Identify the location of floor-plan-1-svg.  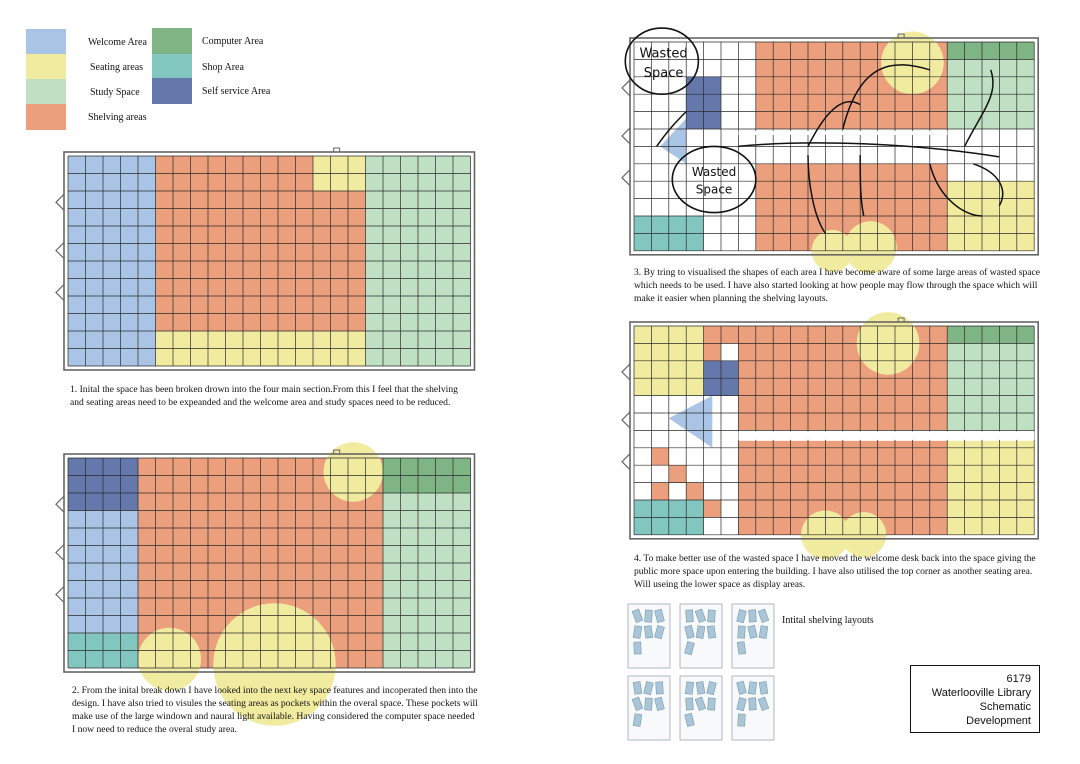
(265, 259).